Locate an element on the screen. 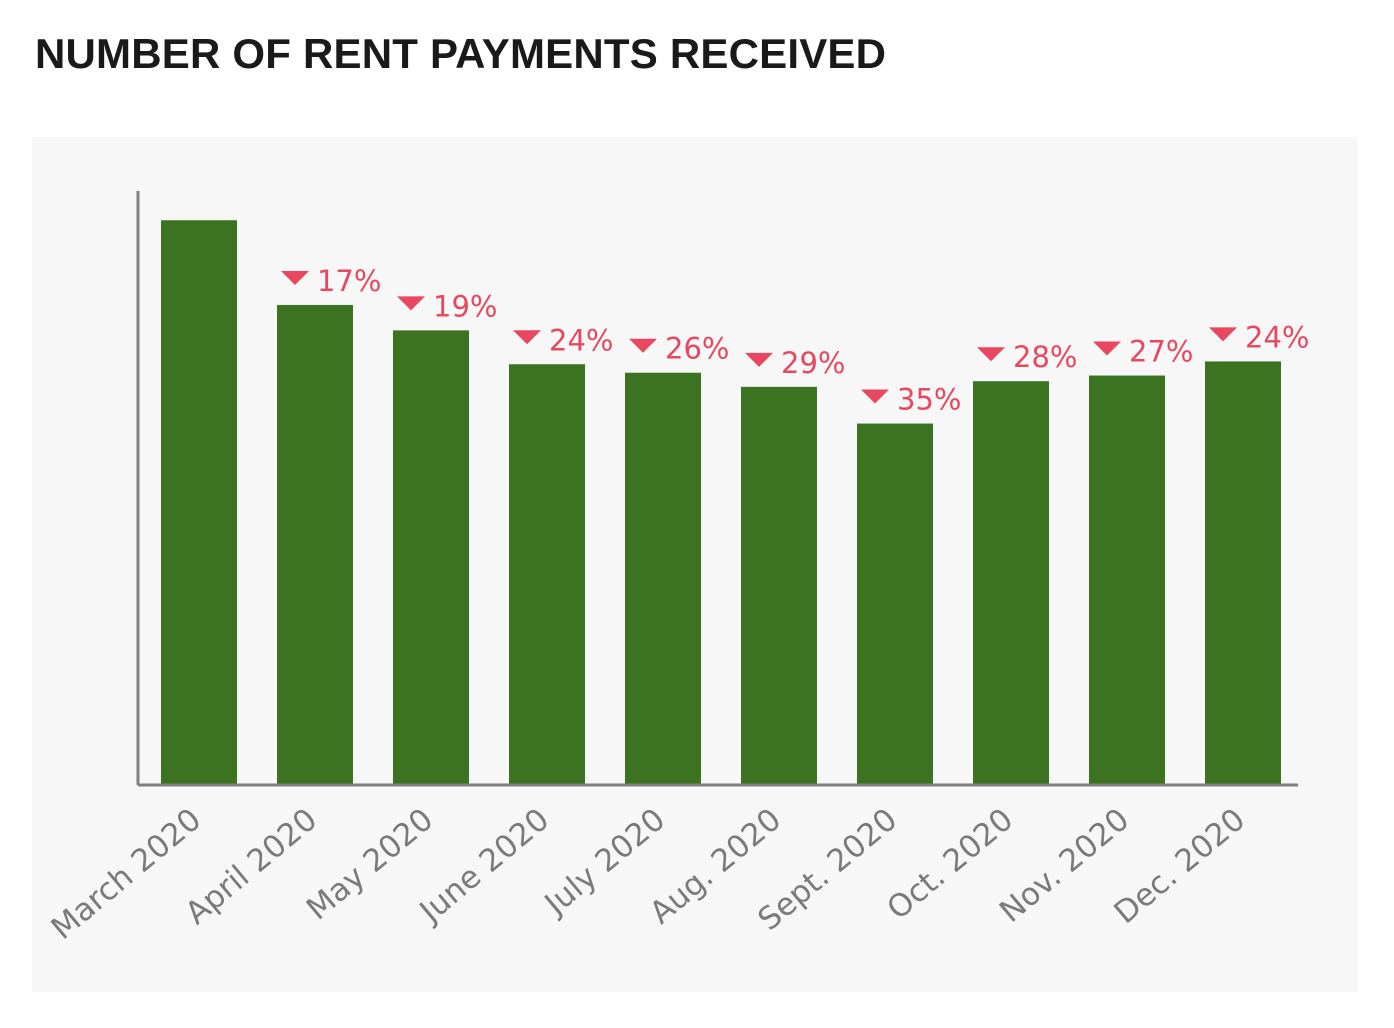  data-label-text: 17% is located at coordinates (349, 281).